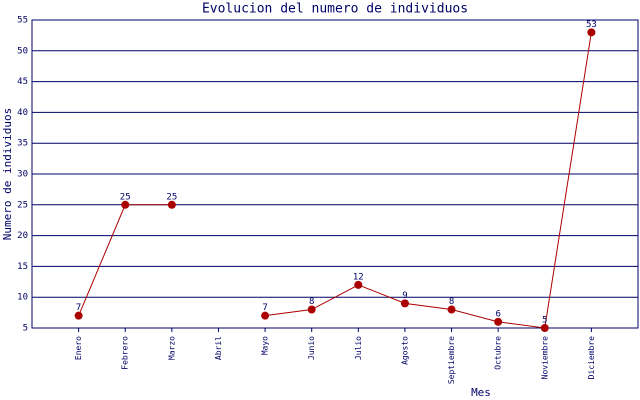 The height and width of the screenshot is (400, 640). What do you see at coordinates (22, 144) in the screenshot?
I see `y-tick-label: 35` at bounding box center [22, 144].